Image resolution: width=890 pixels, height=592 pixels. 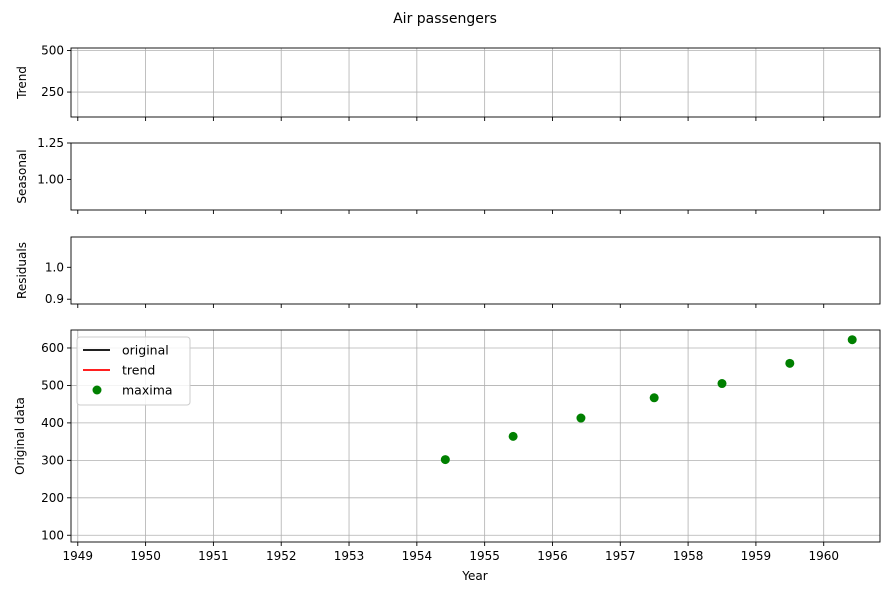 I want to click on residuals-panel: 0.9 1.0 Residuals, so click(x=448, y=272).